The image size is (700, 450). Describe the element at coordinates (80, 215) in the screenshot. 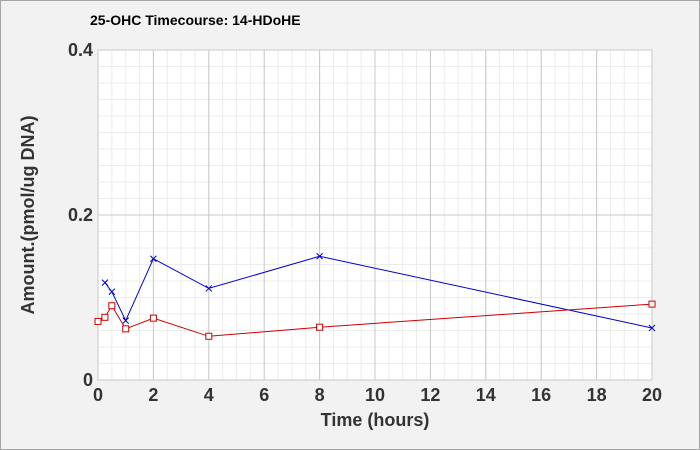

I see `y-tick-label: 0.2` at that location.